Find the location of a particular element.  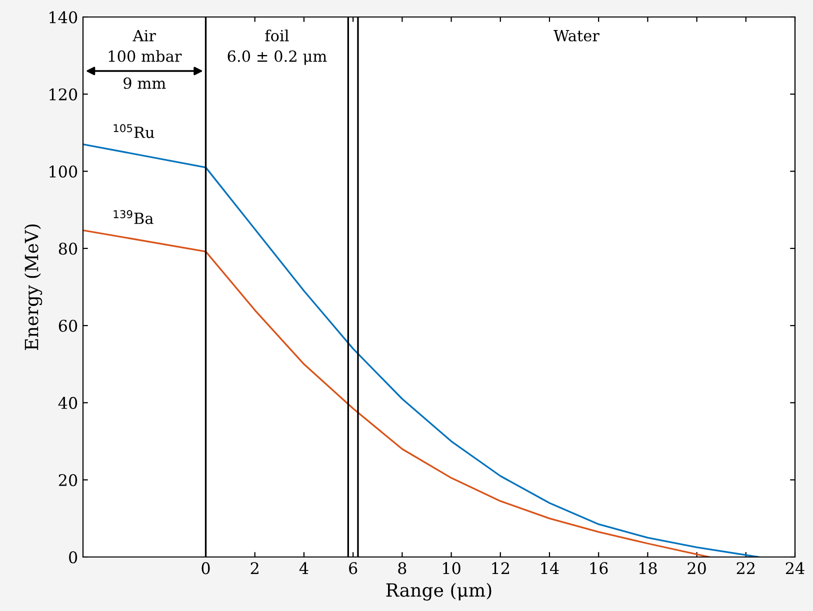

x-tick-label: 2 is located at coordinates (254, 568).